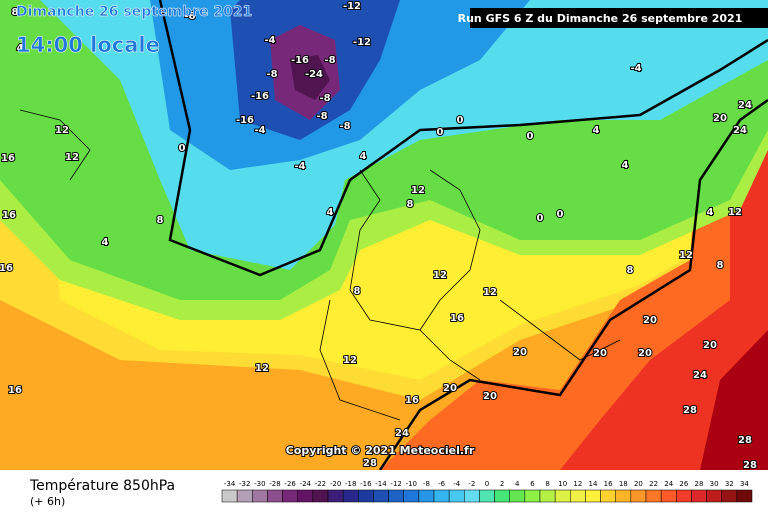 Image resolution: width=768 pixels, height=512 pixels. What do you see at coordinates (638, 484) in the screenshot?
I see `legend-label: 20` at bounding box center [638, 484].